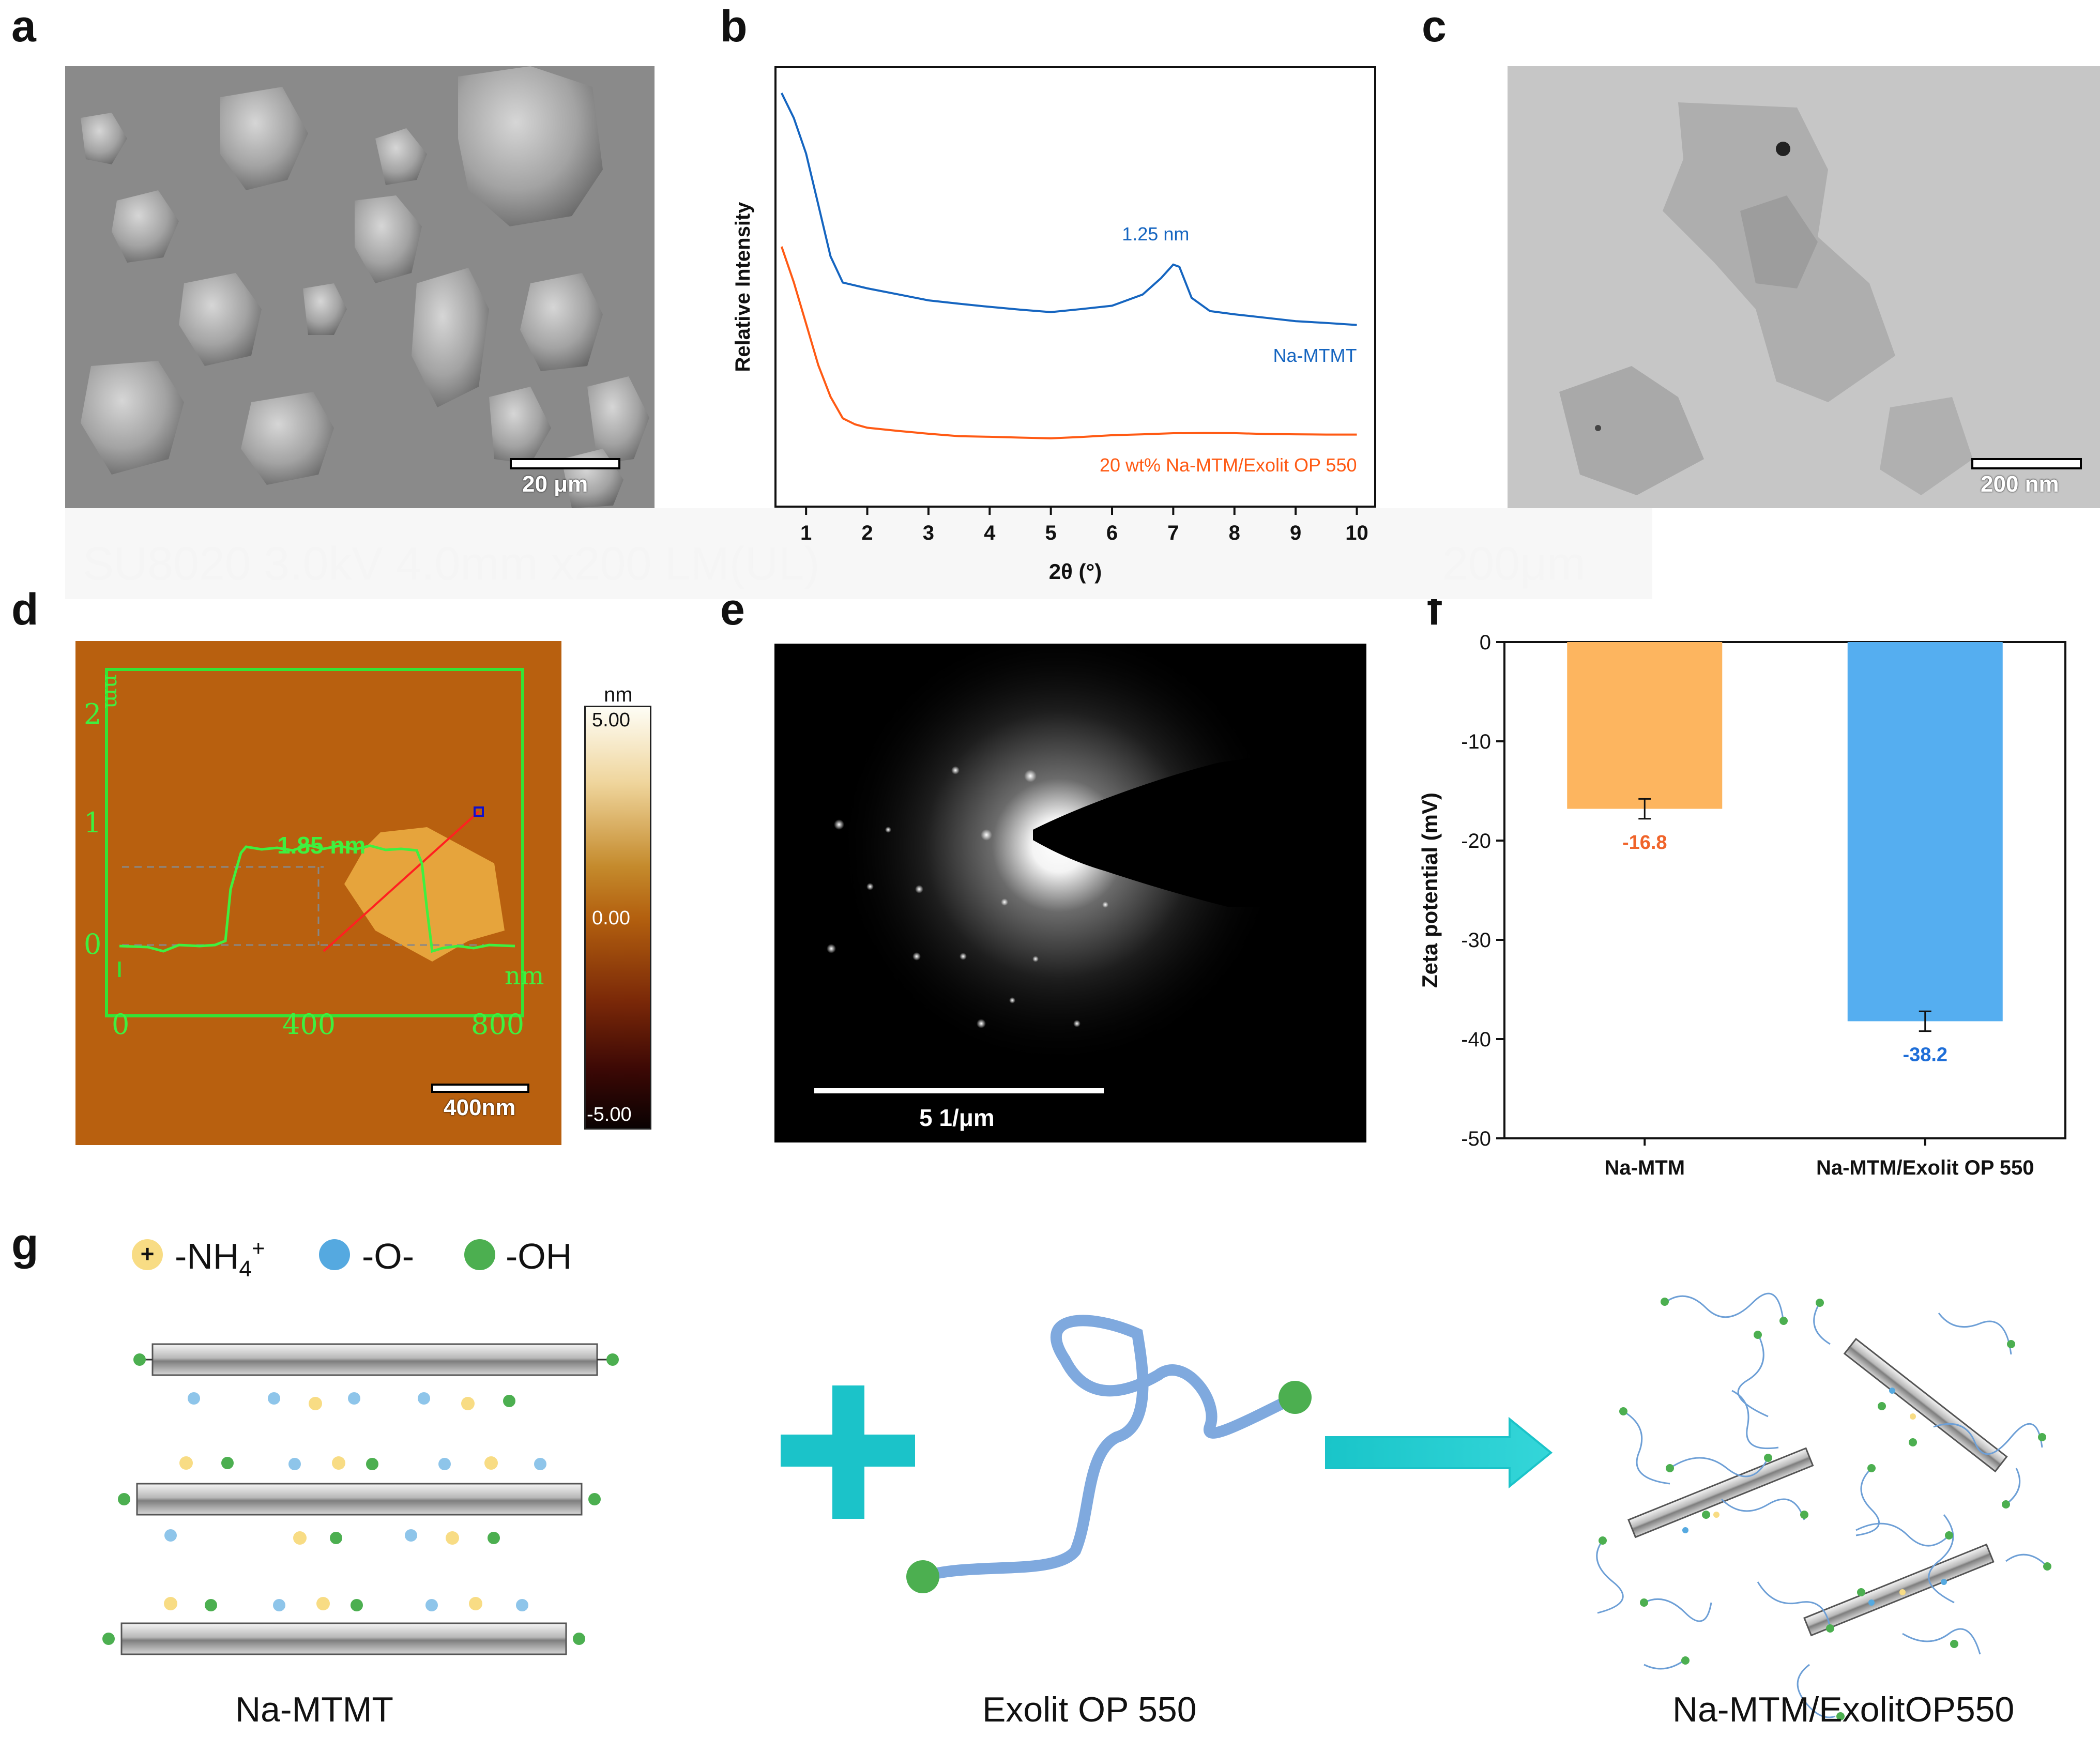 This screenshot has width=2100, height=1737. Describe the element at coordinates (1644, 1168) in the screenshot. I see `zeta-category-label-1: Na-MTM` at that location.